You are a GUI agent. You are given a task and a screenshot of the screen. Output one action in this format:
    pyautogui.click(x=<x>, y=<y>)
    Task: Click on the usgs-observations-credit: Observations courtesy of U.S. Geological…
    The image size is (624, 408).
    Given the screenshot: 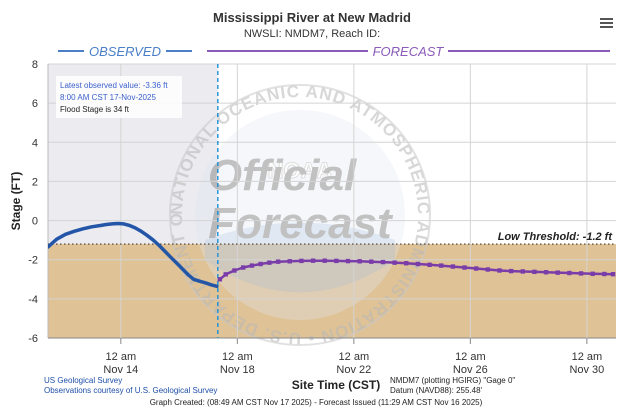 What is the action you would take?
    pyautogui.click(x=130, y=390)
    